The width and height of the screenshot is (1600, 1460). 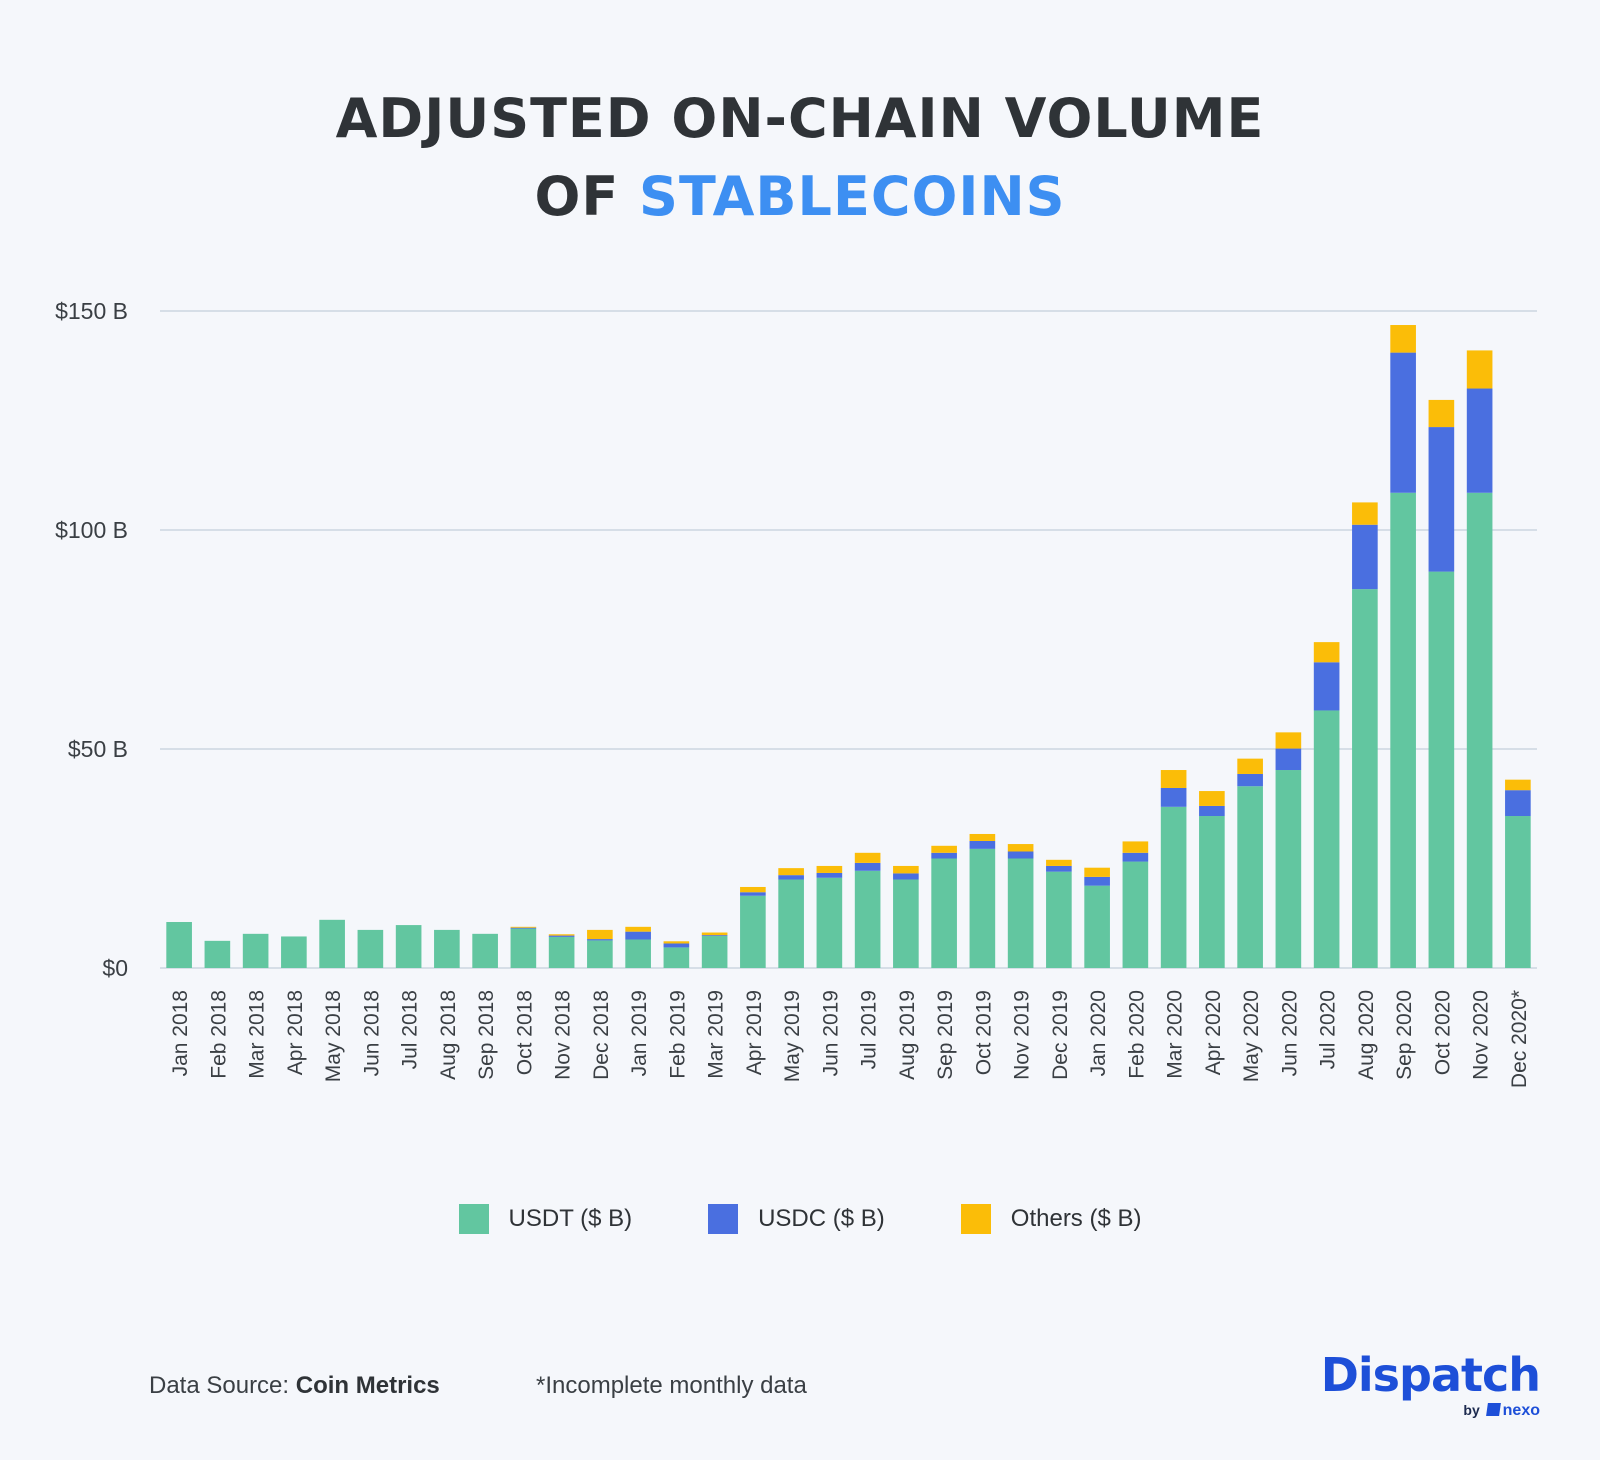 What do you see at coordinates (1076, 1218) in the screenshot?
I see `legend-label-others: Others ($ B)` at bounding box center [1076, 1218].